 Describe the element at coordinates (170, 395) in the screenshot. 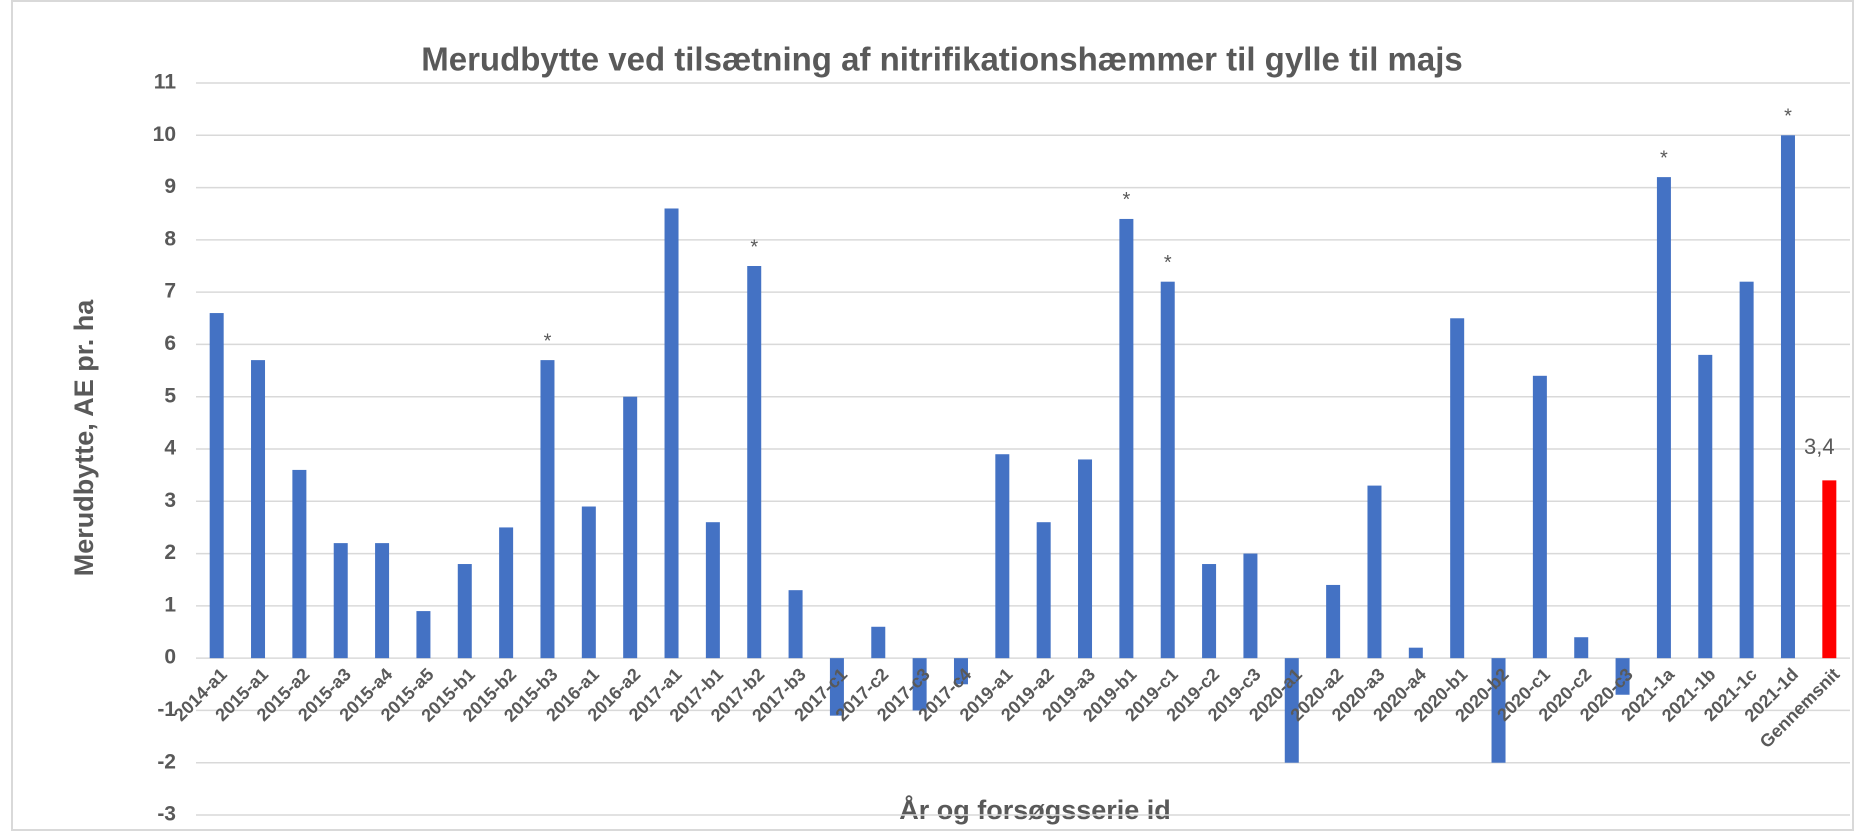

I see `y-tick-label: 5` at that location.